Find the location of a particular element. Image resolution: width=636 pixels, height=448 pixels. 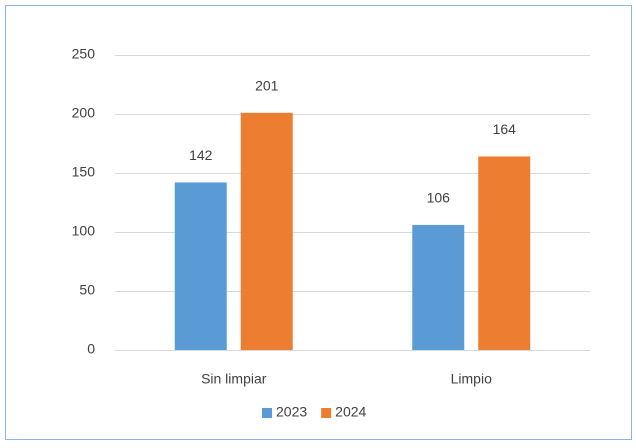

y-tick-label: 100 is located at coordinates (84, 231).